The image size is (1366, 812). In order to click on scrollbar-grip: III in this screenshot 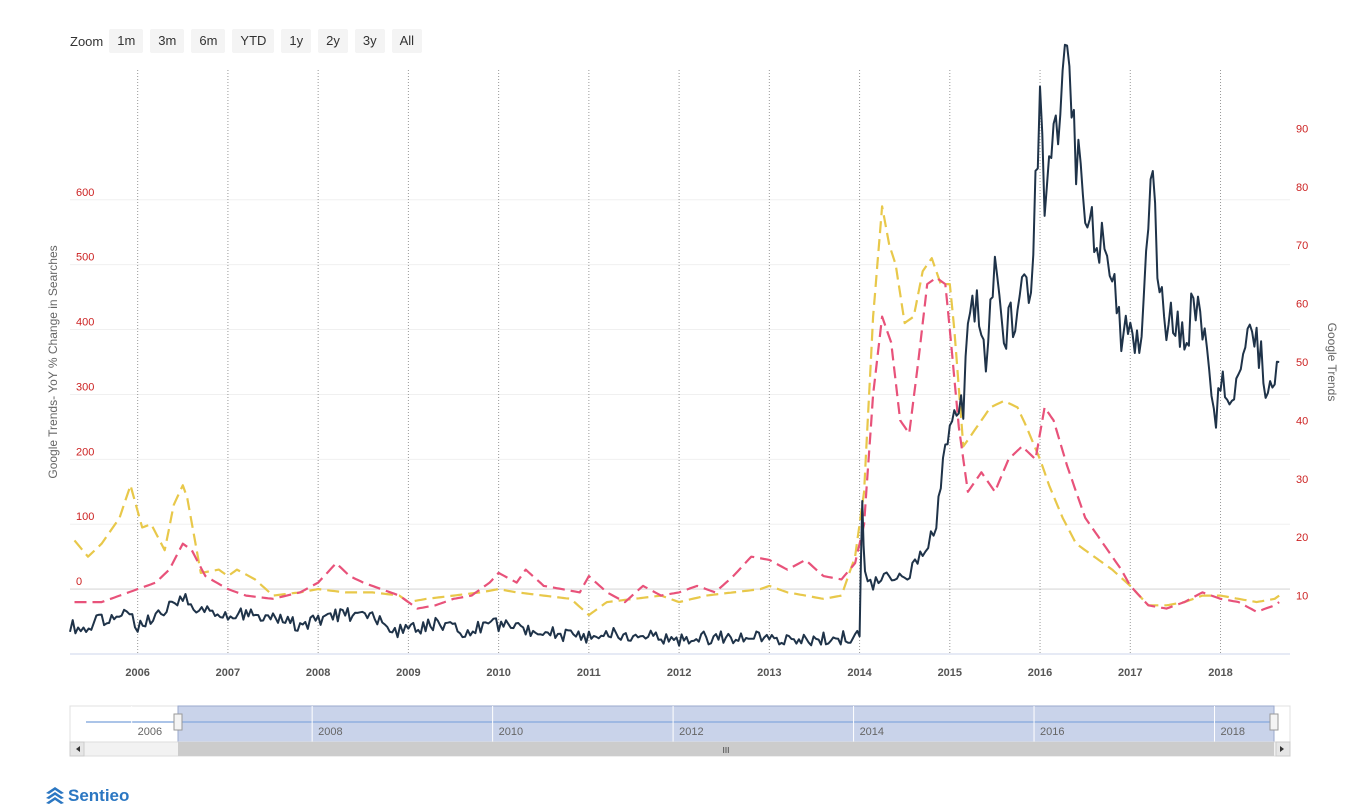, I will do `click(726, 750)`.